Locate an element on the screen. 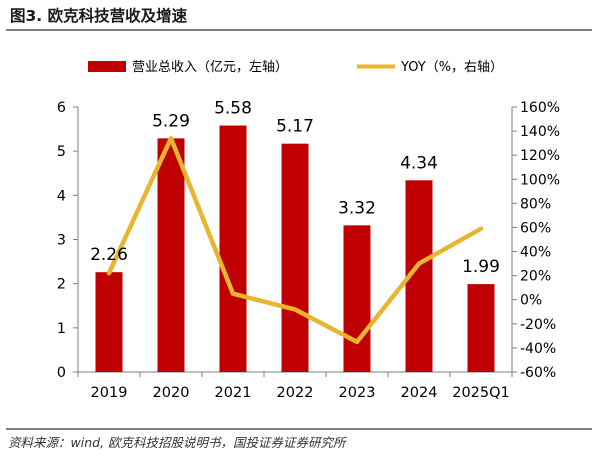  source-note: 资料来源：wind, 欧克科技招股说明书，国投证券证券研究所 is located at coordinates (177, 442).